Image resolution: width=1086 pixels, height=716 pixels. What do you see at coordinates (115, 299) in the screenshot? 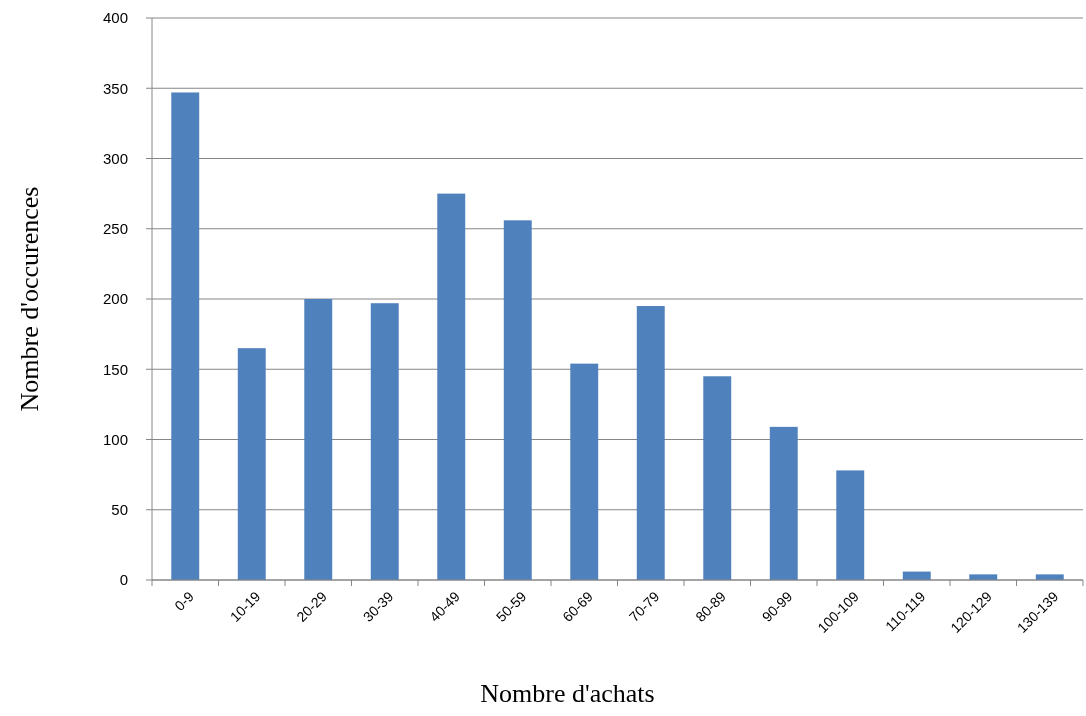
I see `y-tick-label: 200` at bounding box center [115, 299].